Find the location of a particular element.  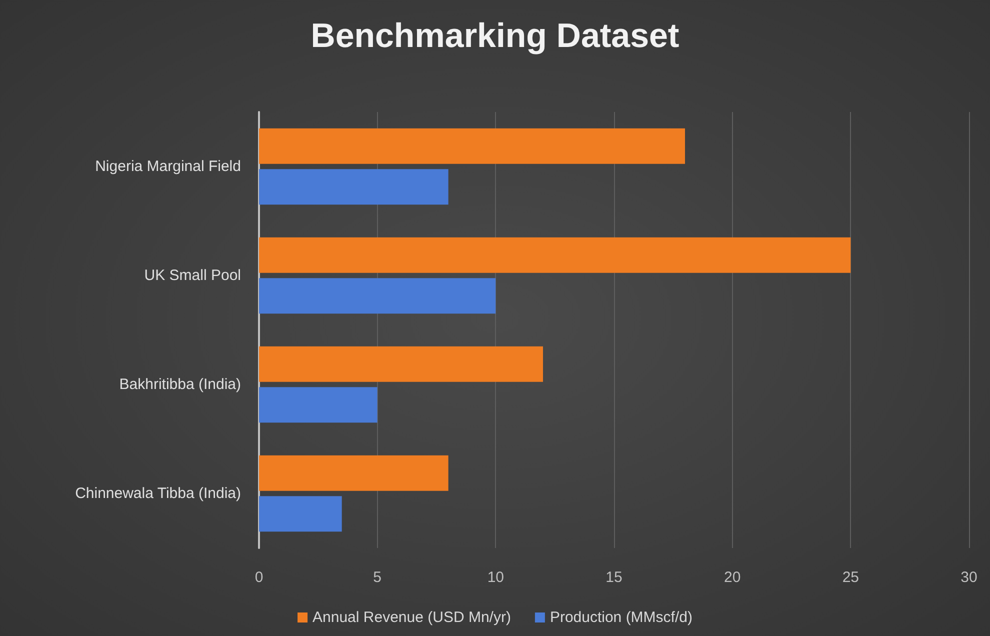

y-tick-label: Chinnewala Tibba (India) is located at coordinates (158, 493).